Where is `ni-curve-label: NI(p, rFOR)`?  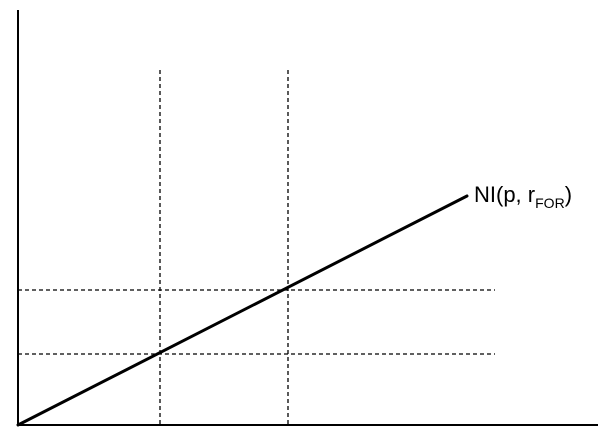 ni-curve-label: NI(p, rFOR) is located at coordinates (523, 196).